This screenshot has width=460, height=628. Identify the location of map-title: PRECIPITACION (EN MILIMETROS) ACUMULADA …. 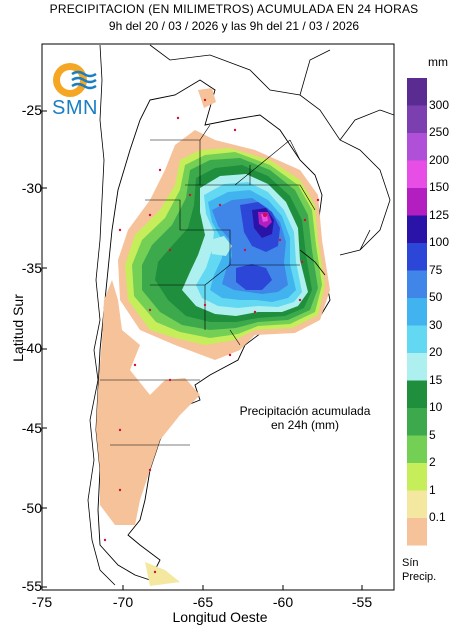
(234, 9).